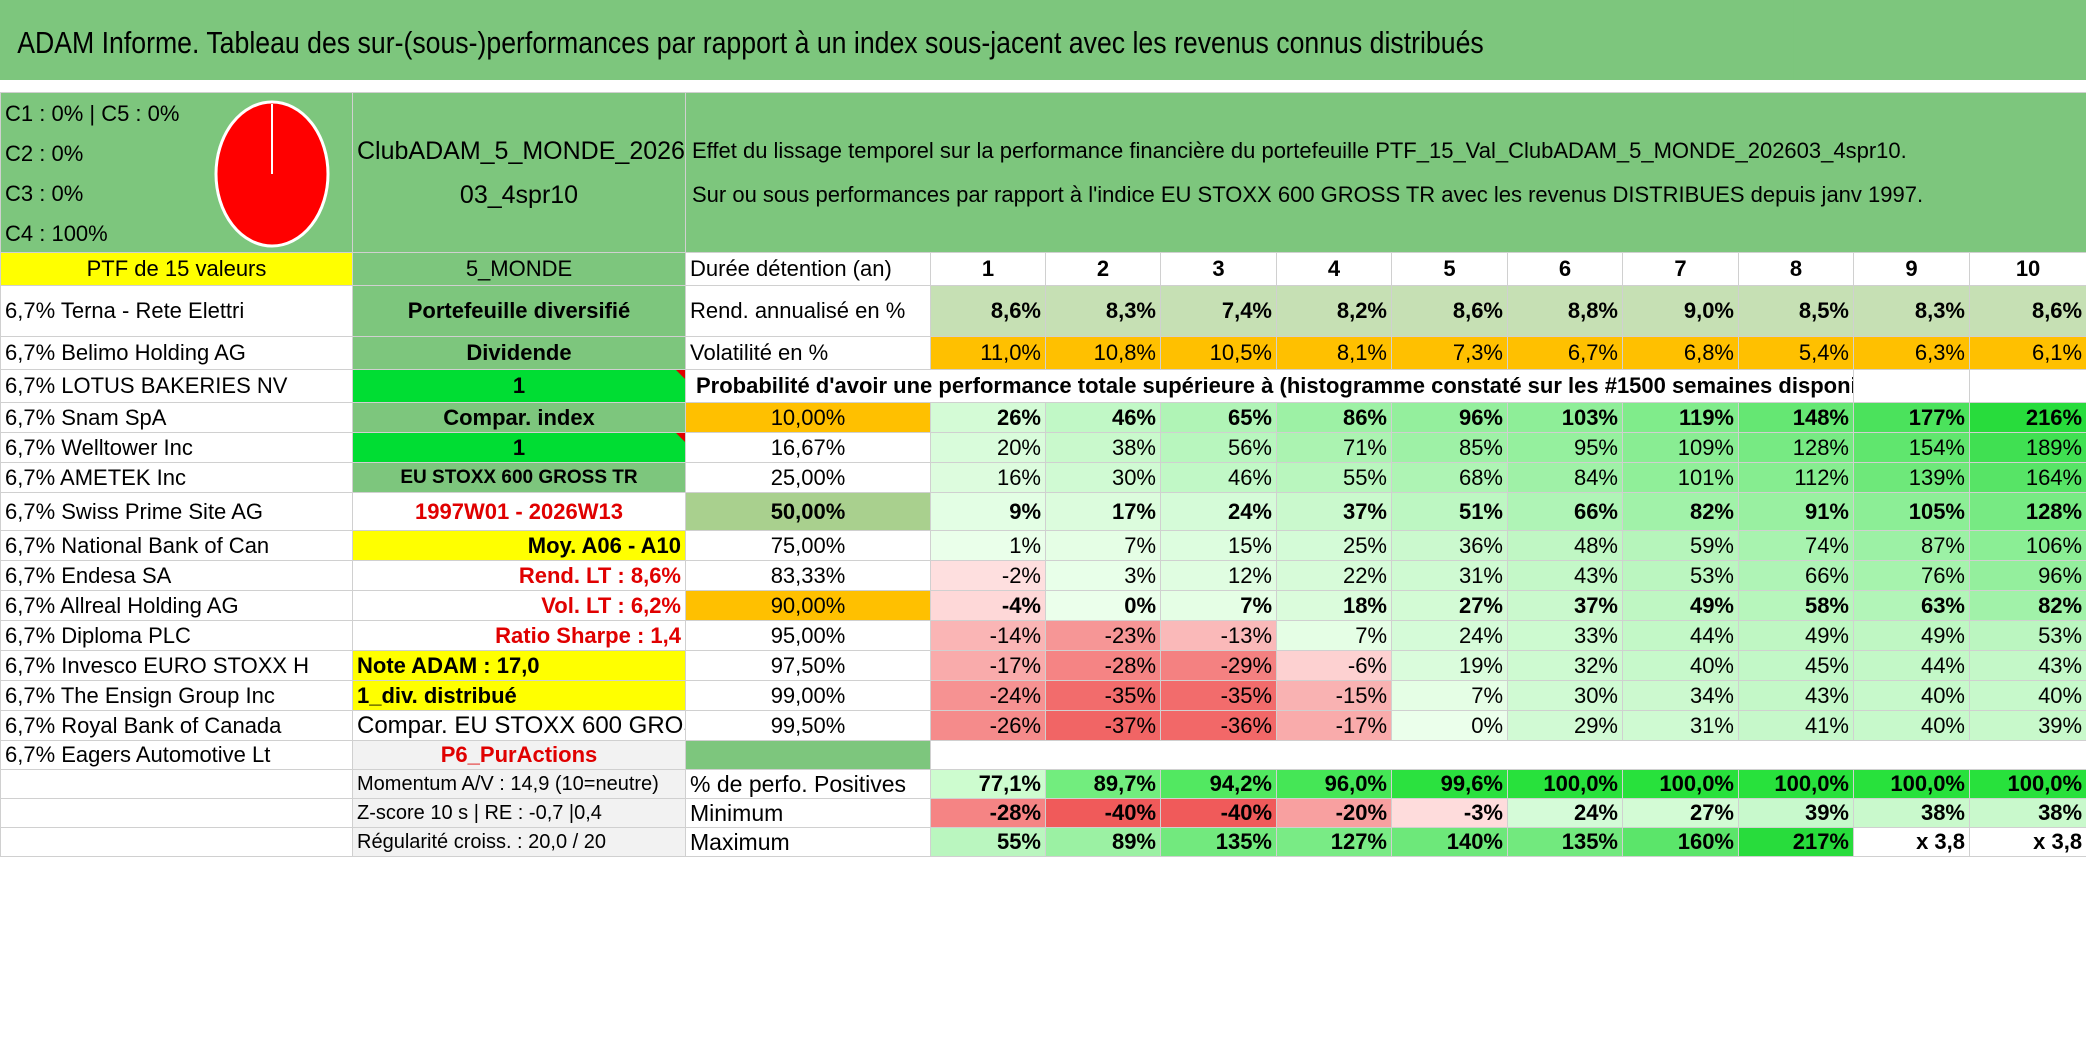 This screenshot has width=2086, height=1044. Describe the element at coordinates (1334, 784) in the screenshot. I see `summary-value: 96,0%` at that location.